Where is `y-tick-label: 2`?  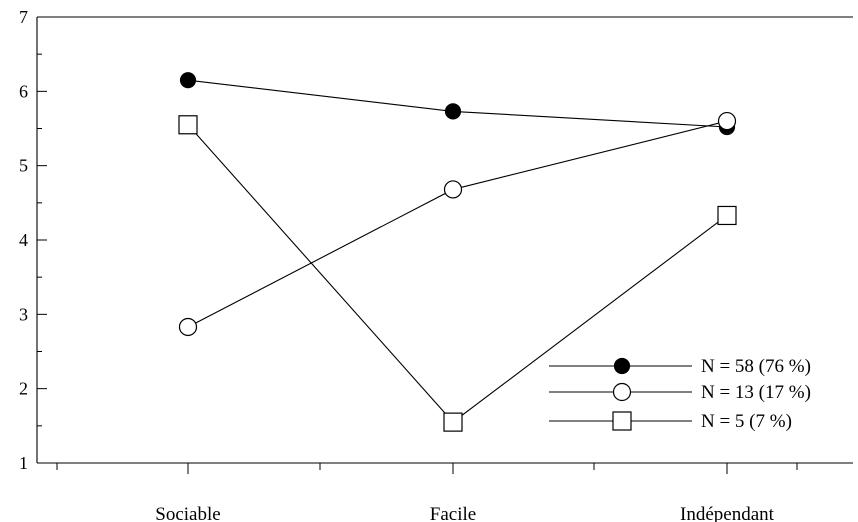 y-tick-label: 2 is located at coordinates (23, 389).